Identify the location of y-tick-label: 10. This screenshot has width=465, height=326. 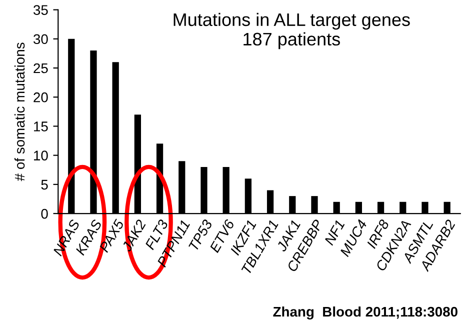
(41, 155).